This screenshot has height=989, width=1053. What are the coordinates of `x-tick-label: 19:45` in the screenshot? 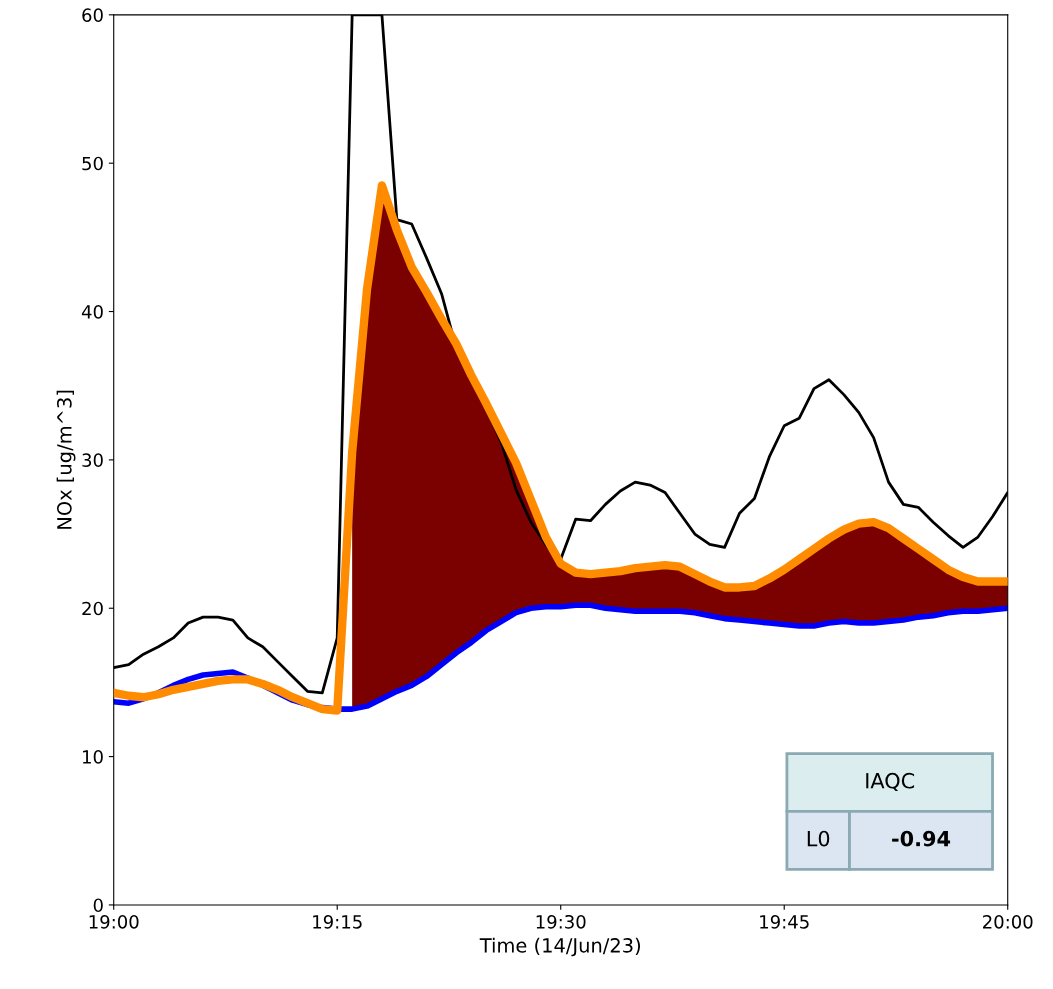 It's located at (784, 921).